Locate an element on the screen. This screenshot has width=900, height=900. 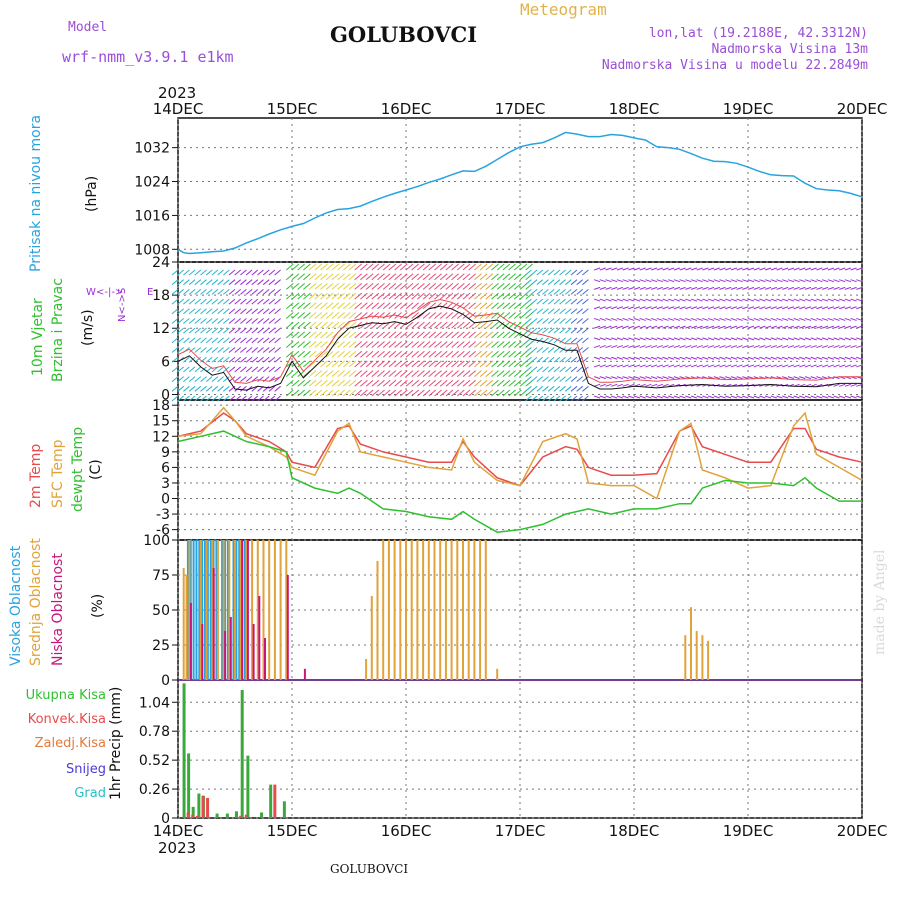
legend-snow: Snijeg is located at coordinates (86, 769).